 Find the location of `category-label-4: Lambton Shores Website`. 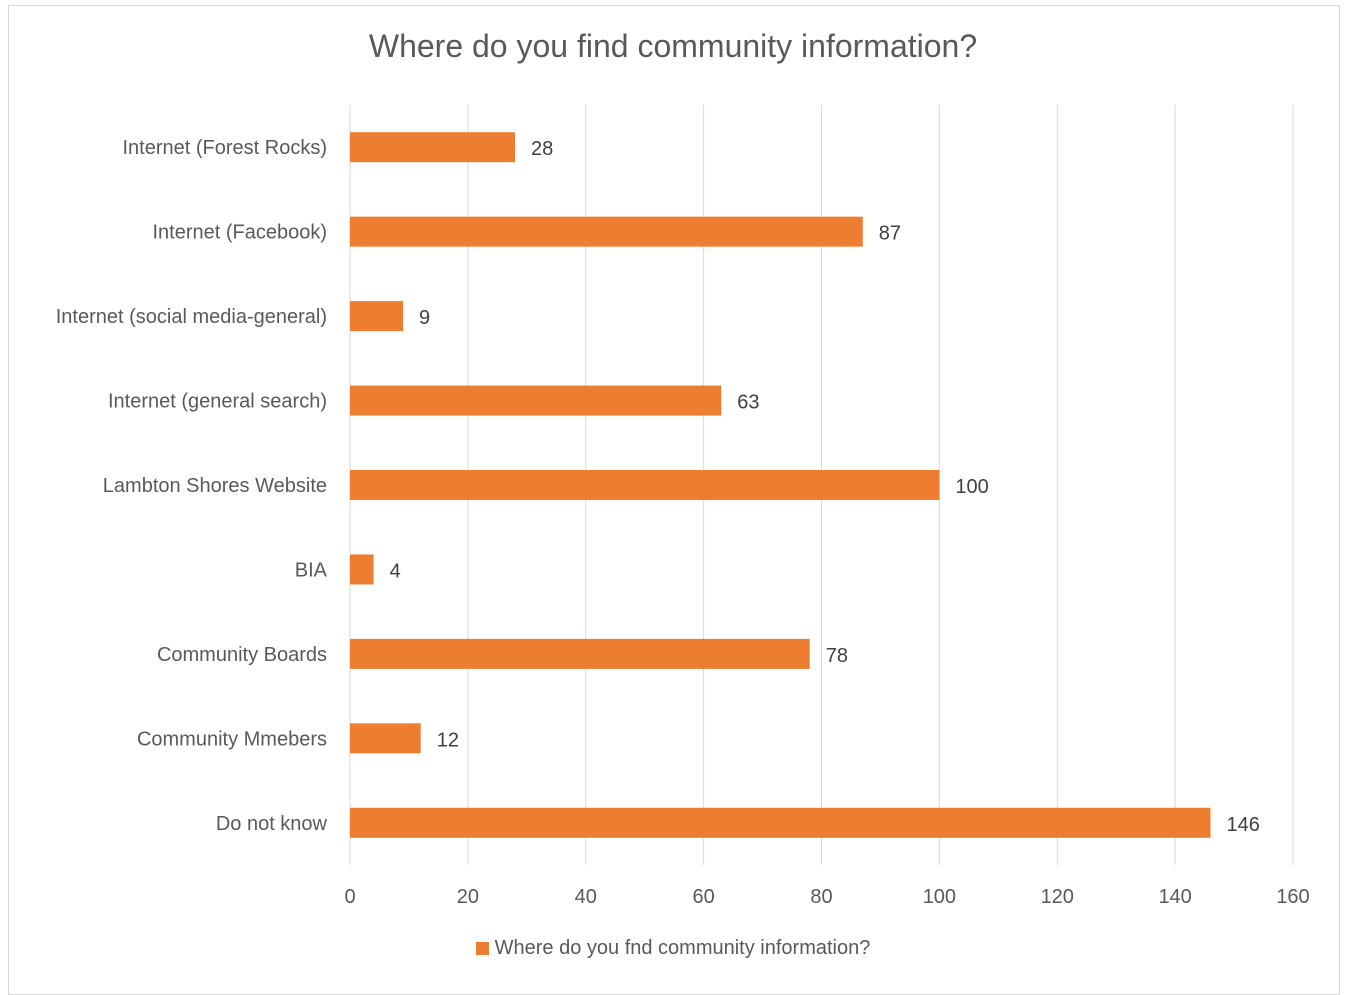

category-label-4: Lambton Shores Website is located at coordinates (215, 486).